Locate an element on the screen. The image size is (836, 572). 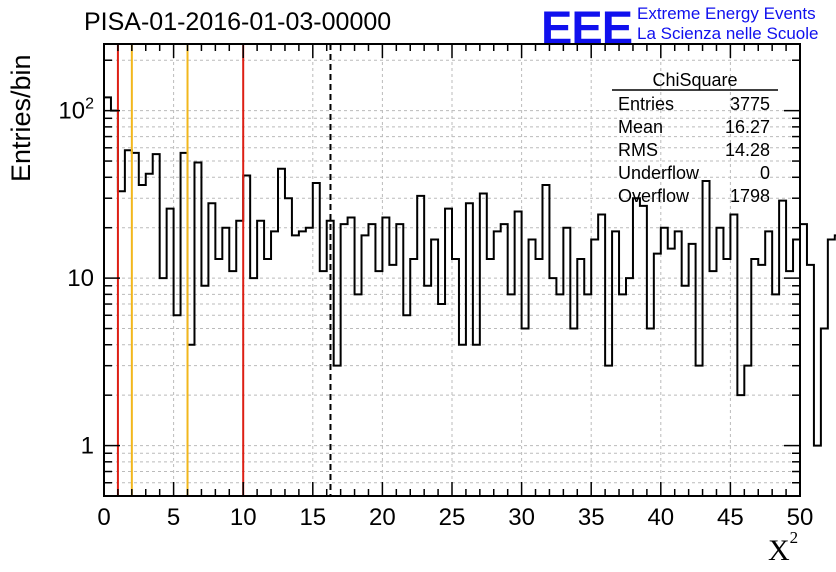
x-tick-label: 0 is located at coordinates (103, 517).